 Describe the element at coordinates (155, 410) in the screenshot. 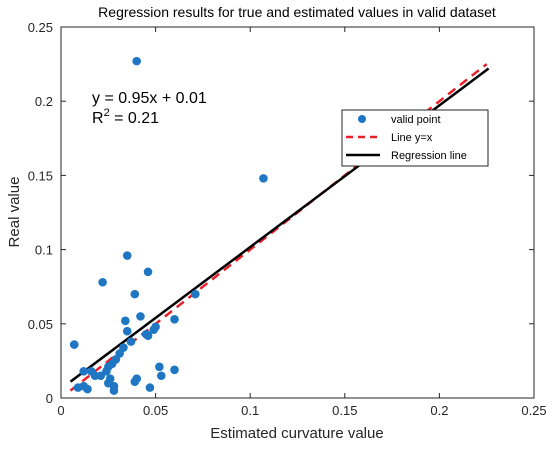

I see `x-tick-label: 0.05` at that location.